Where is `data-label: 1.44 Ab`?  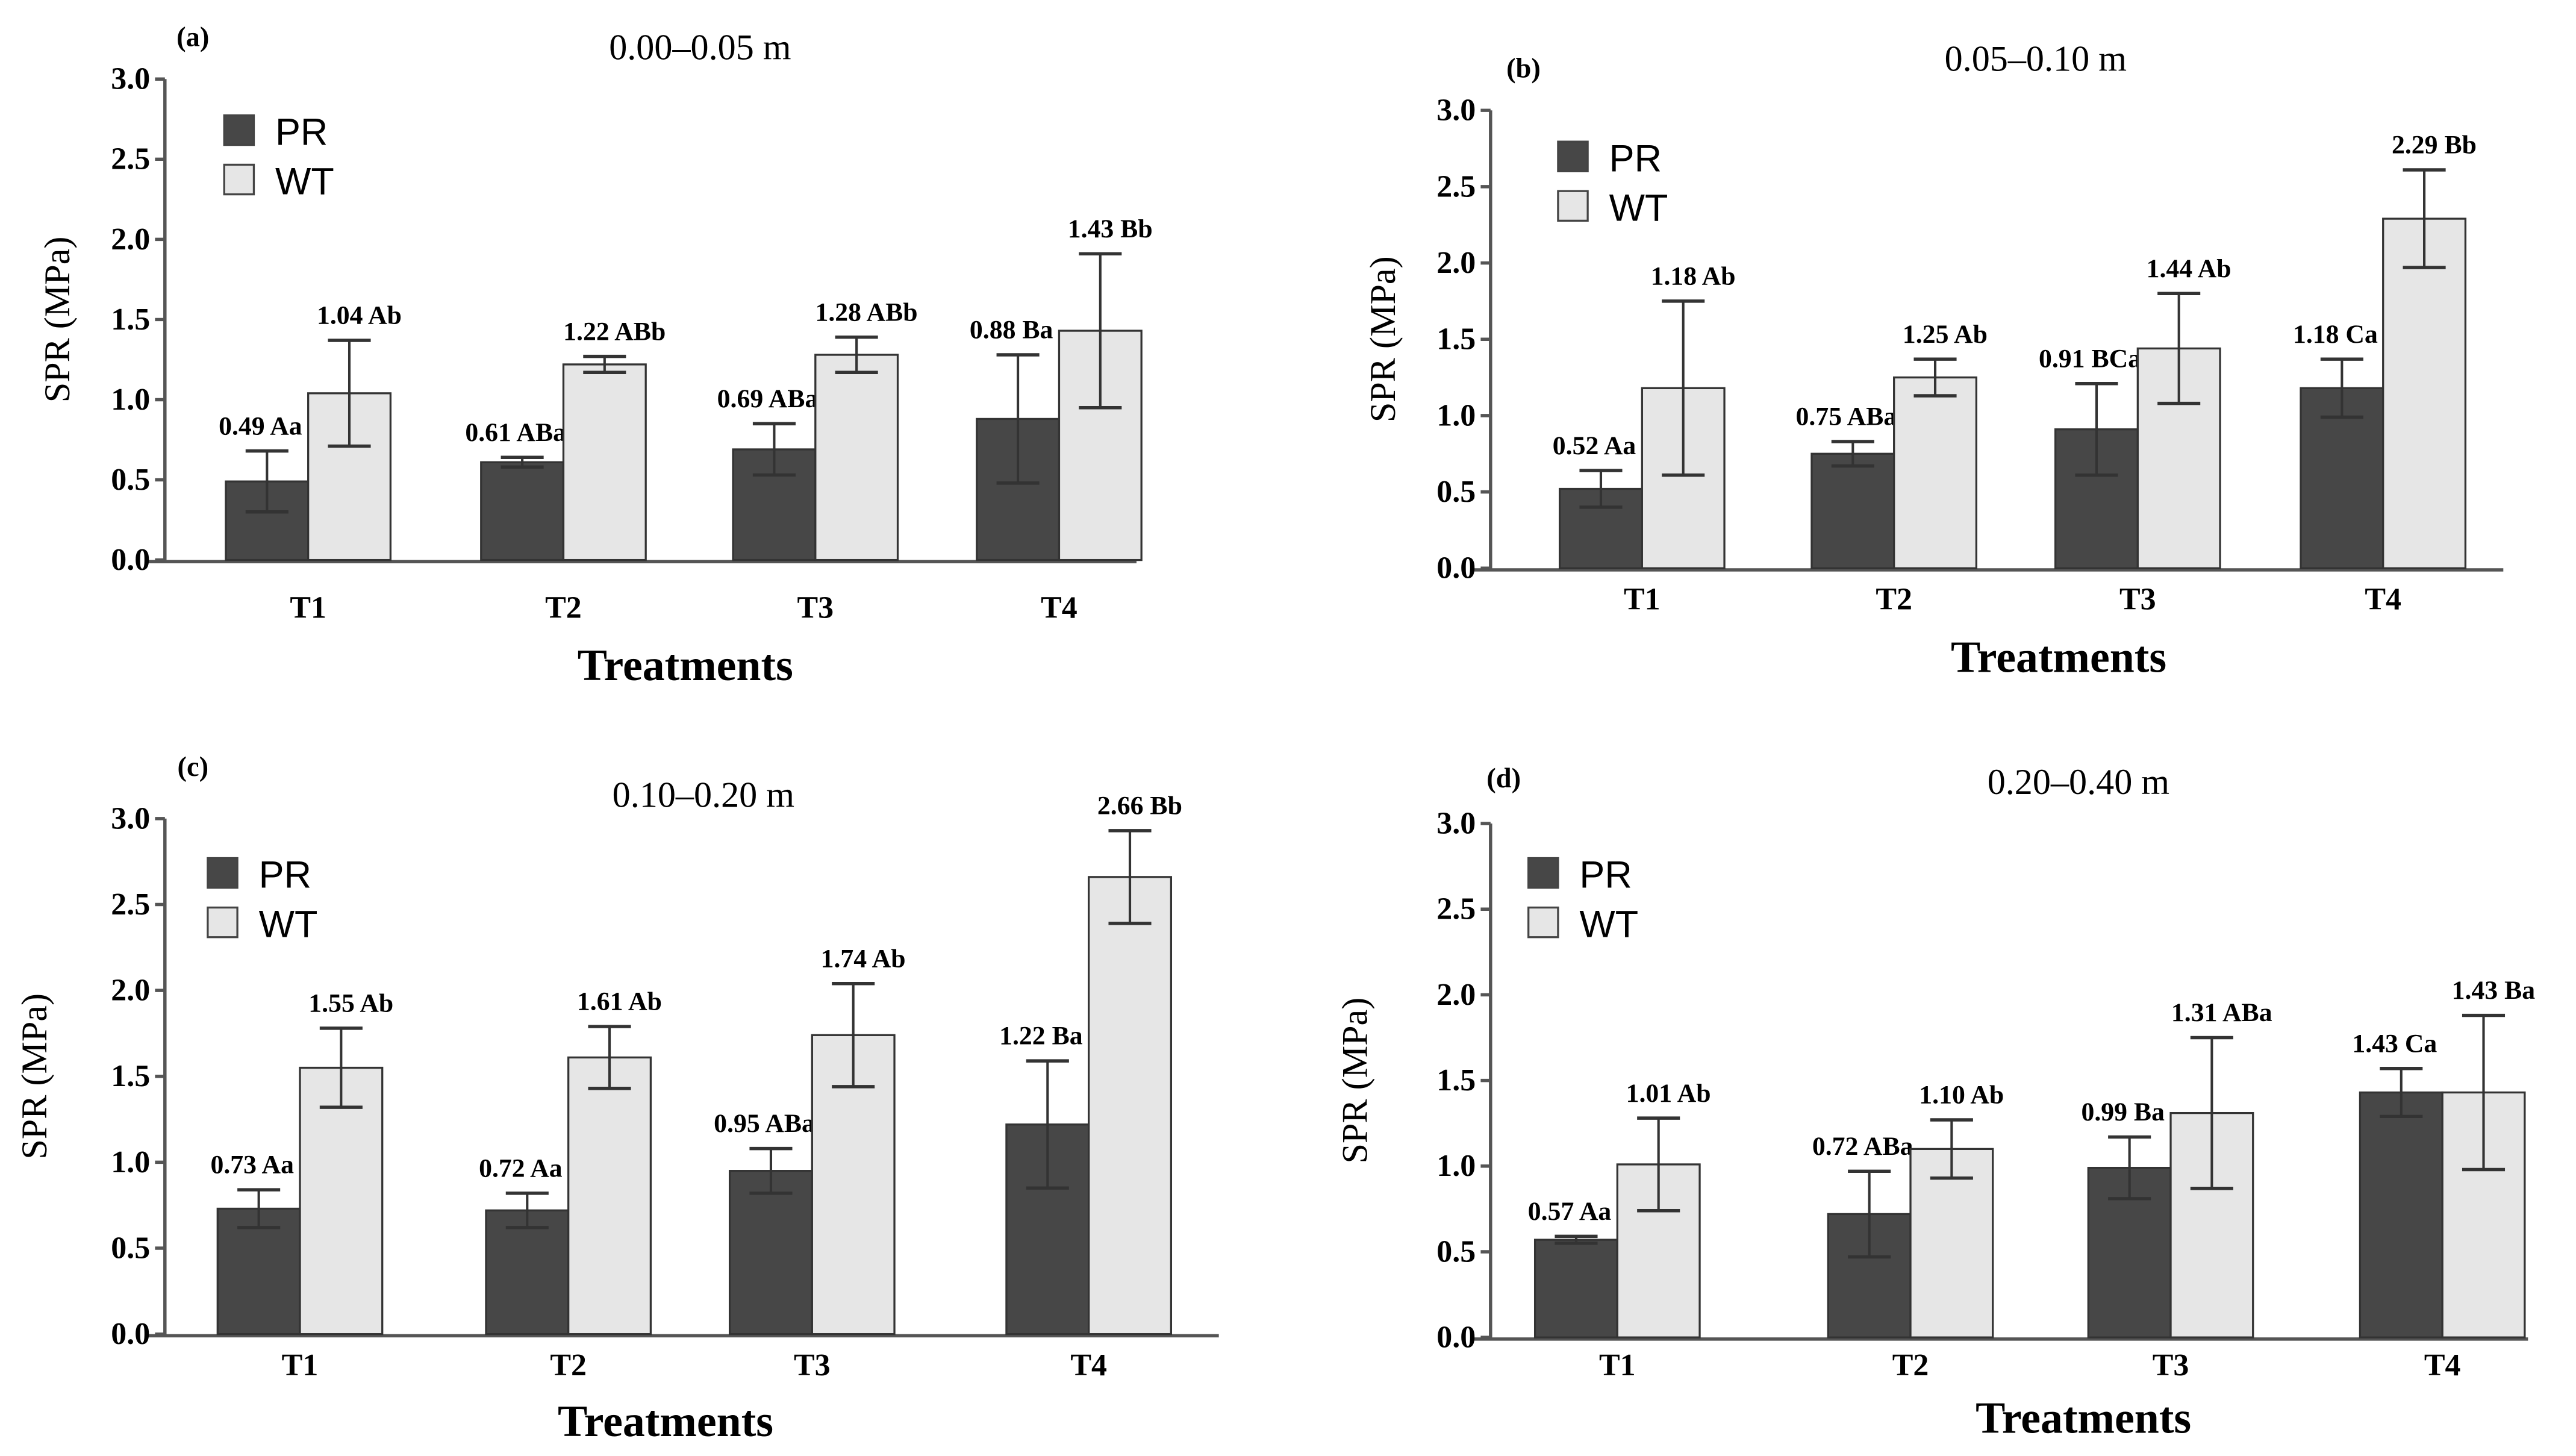 data-label: 1.44 Ab is located at coordinates (2189, 269).